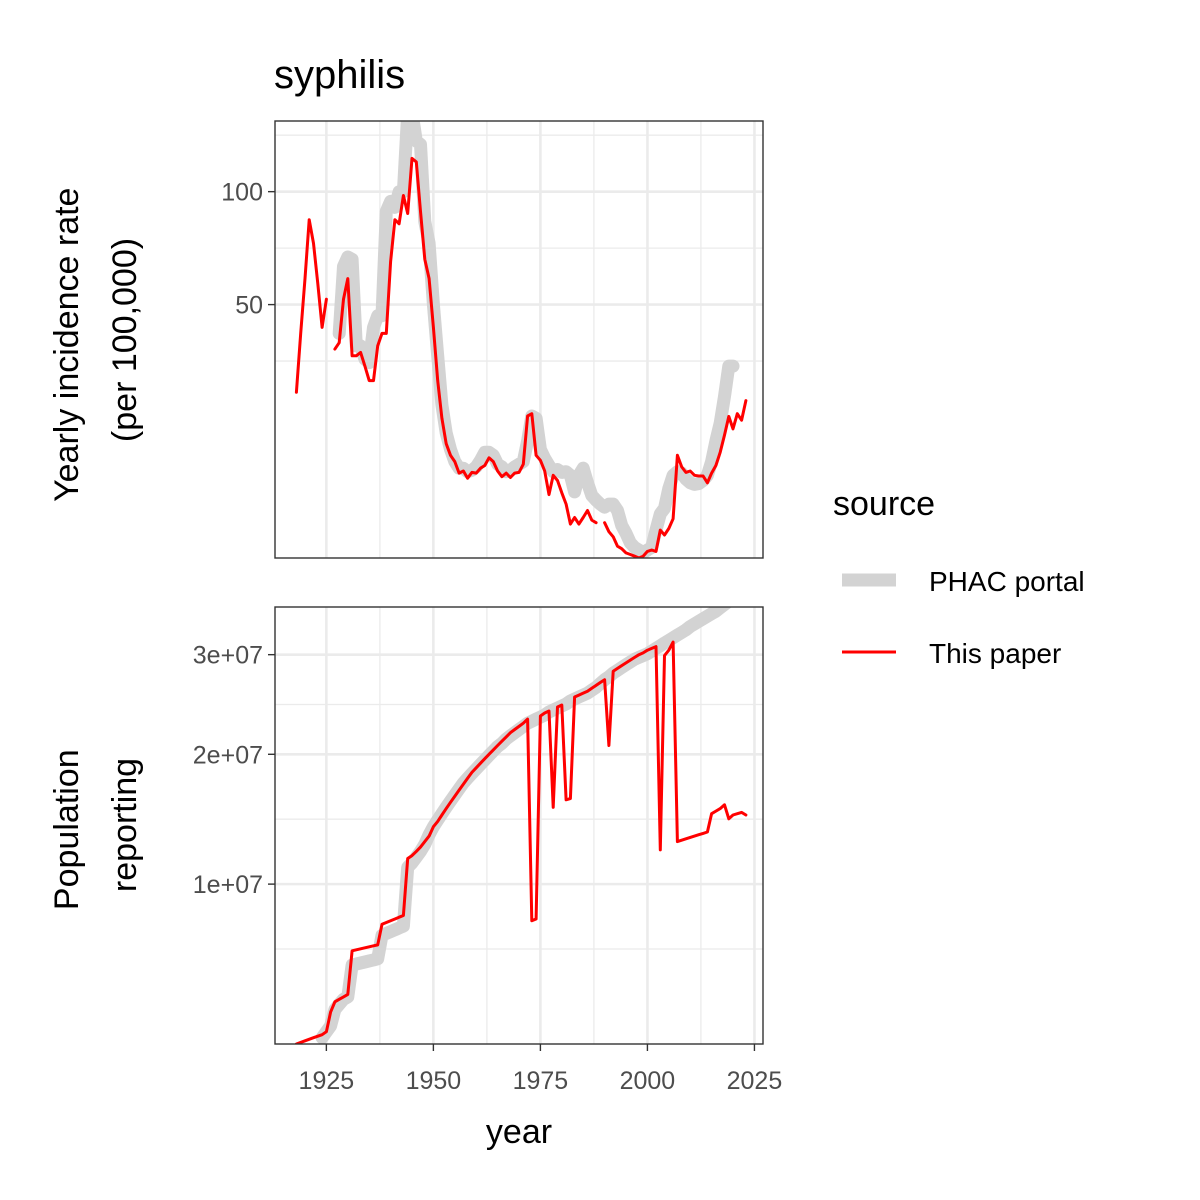  I want to click on x-tick-label: 1975, so click(541, 1081).